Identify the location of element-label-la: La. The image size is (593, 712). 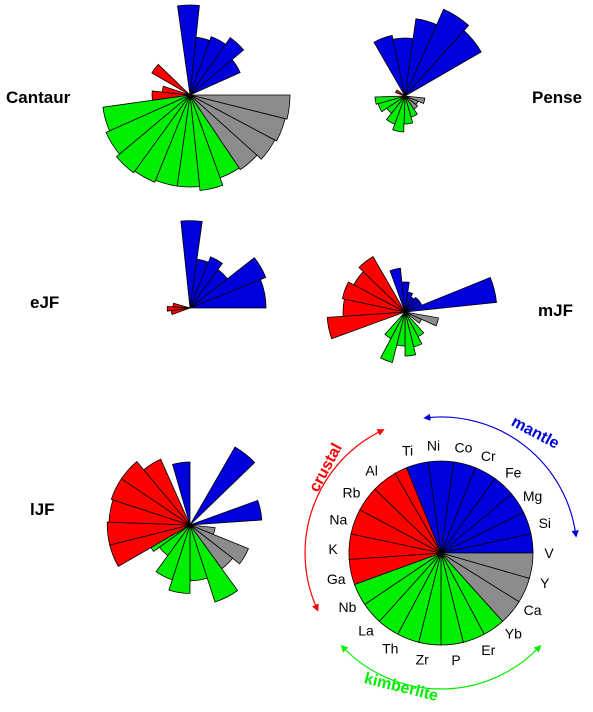
(366, 631).